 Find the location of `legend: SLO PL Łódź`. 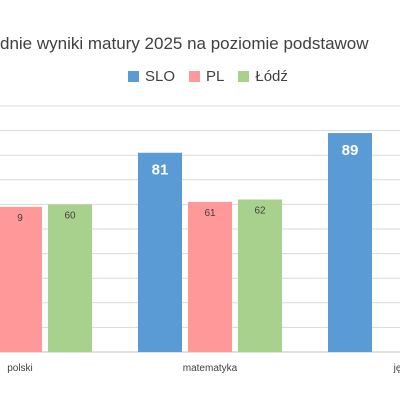

legend: SLO PL Łódź is located at coordinates (208, 76).